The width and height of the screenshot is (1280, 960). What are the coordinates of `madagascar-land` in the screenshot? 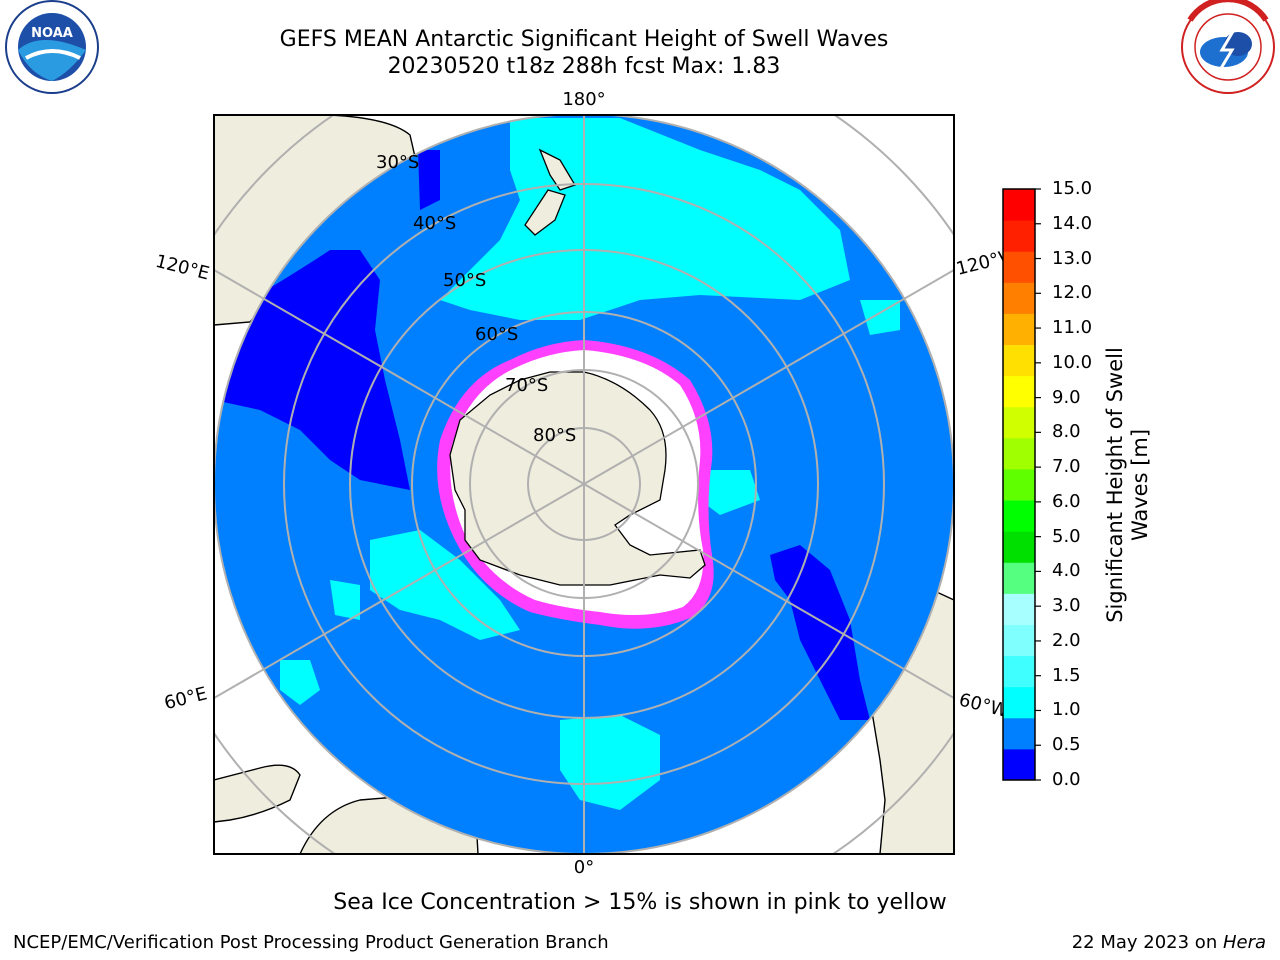 It's located at (257, 793).